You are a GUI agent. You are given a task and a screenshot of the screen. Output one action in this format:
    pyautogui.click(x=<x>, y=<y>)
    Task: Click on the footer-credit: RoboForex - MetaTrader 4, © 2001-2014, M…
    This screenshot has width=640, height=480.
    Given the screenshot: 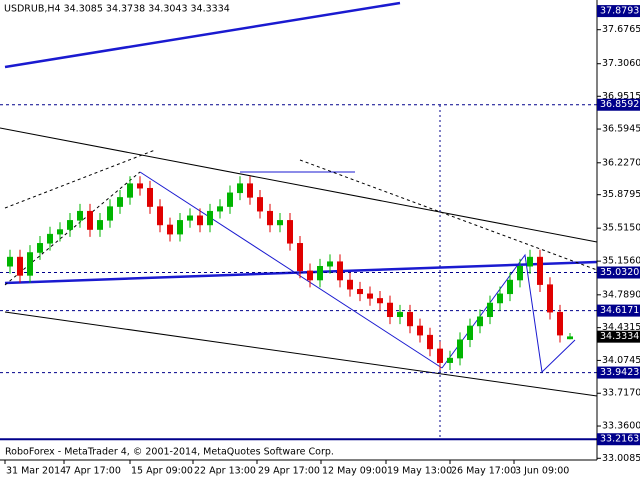 What is the action you would take?
    pyautogui.click(x=169, y=452)
    